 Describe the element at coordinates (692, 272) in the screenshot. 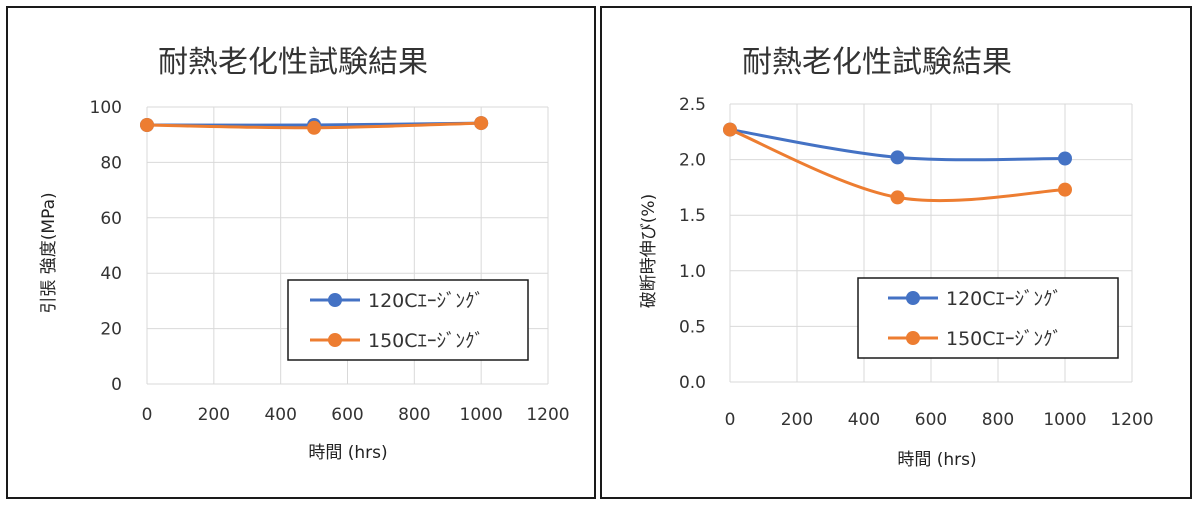

I see `y-tick-label: 1.0` at that location.